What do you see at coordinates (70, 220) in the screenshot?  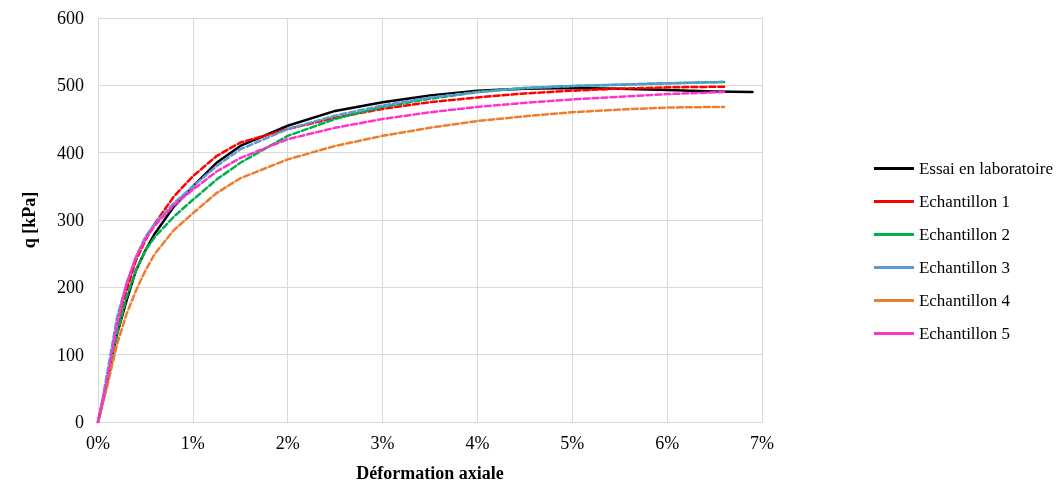 I see `y-tick-label: 300` at bounding box center [70, 220].